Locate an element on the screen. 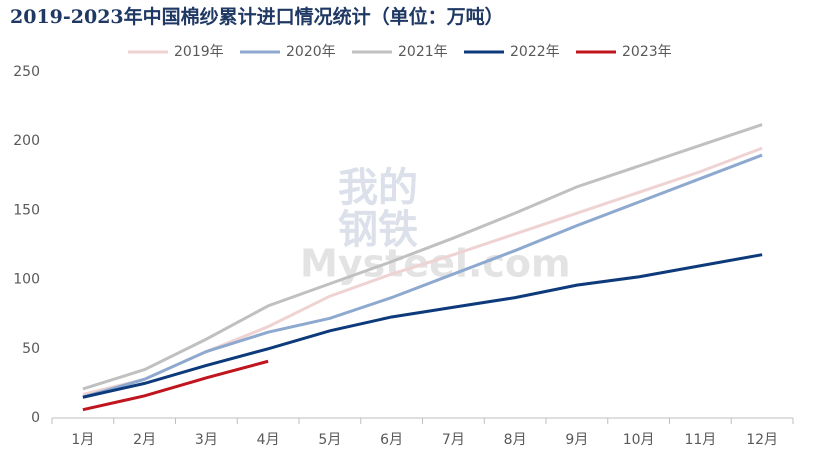 This screenshot has width=816, height=461. y-tick-label: 50 is located at coordinates (31, 349).